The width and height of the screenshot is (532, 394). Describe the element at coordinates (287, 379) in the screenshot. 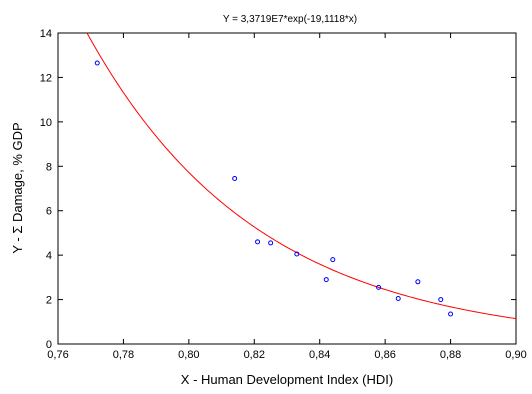

I see `x-axis-title: X - Human Development Index (HDI)` at that location.